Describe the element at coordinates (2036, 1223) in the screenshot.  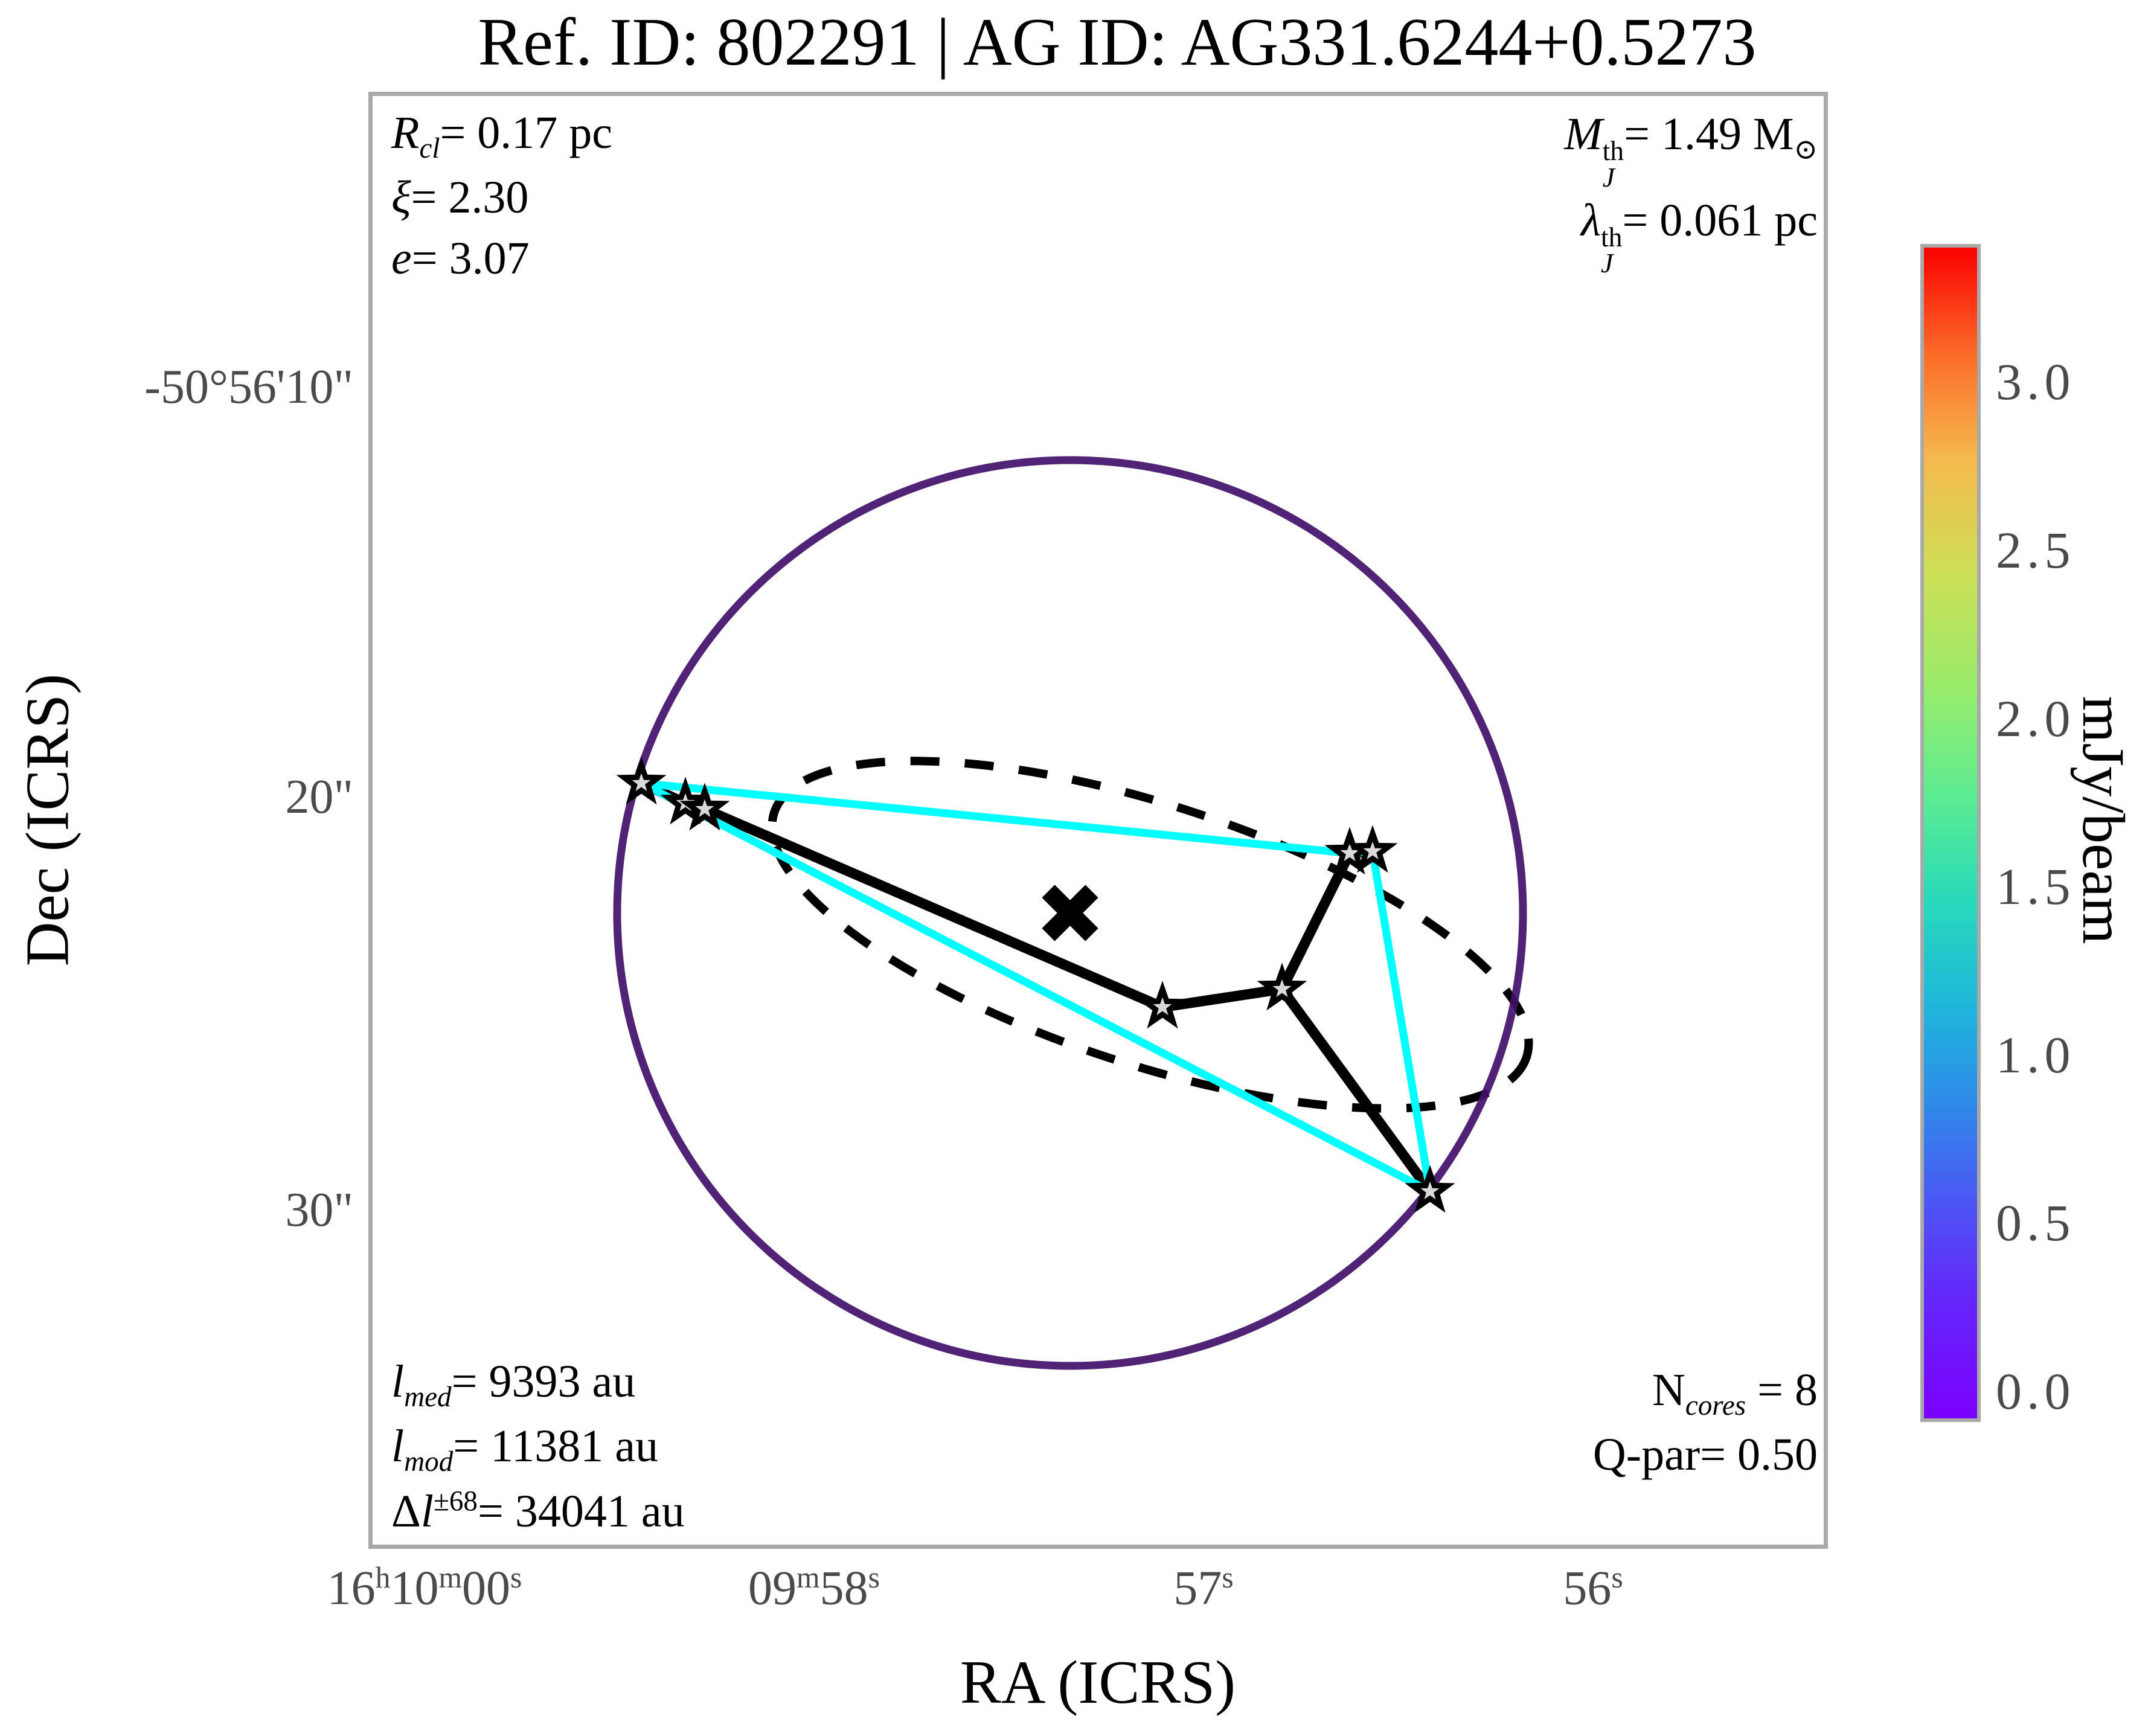
I see `colorbar-tick-label: 0.5` at that location.